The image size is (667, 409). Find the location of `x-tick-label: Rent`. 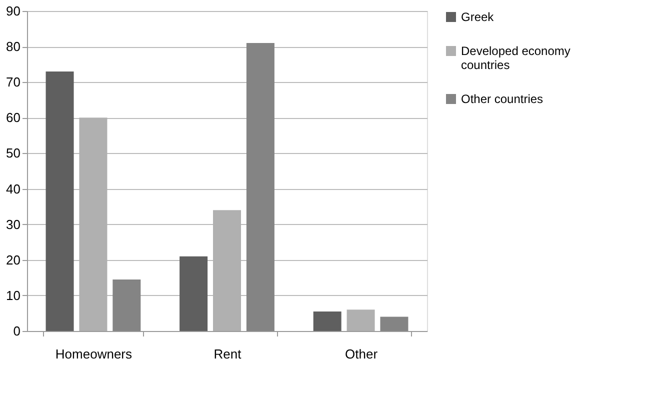

x-tick-label: Rent is located at coordinates (228, 354).